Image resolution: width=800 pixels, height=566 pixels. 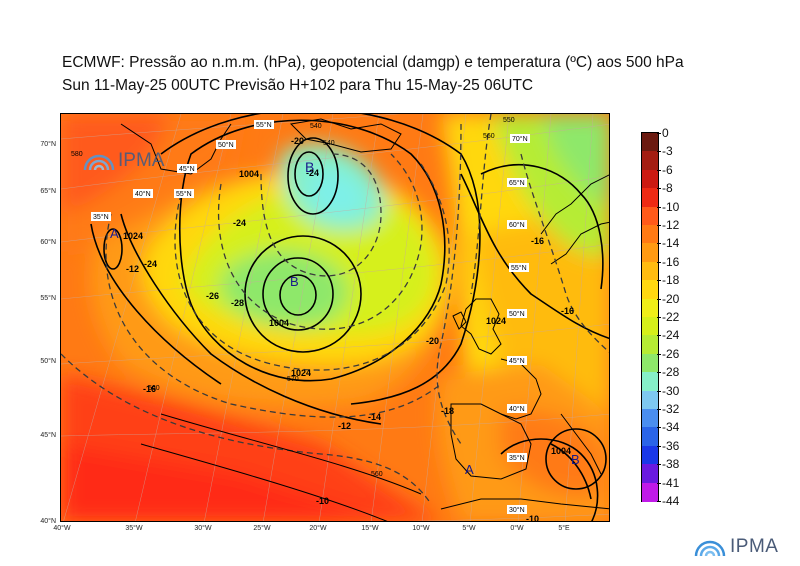 What do you see at coordinates (735, 547) in the screenshot?
I see `ipma-logo: IPMA` at bounding box center [735, 547].